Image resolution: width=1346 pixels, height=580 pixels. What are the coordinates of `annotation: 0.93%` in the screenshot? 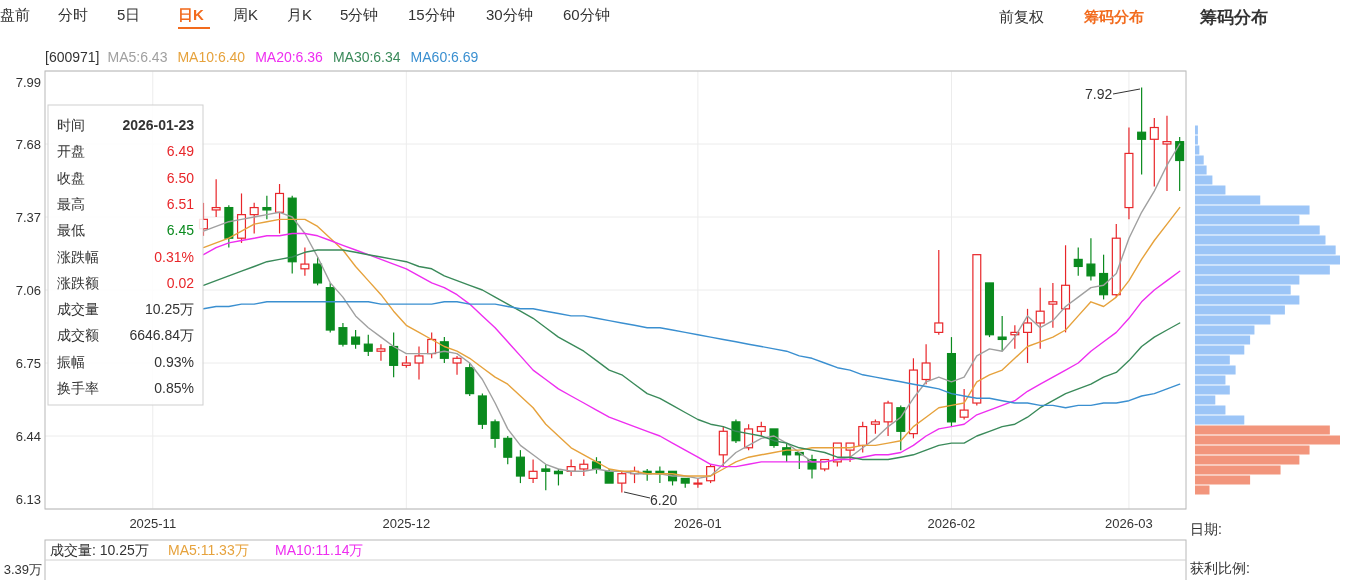 It's located at (174, 361).